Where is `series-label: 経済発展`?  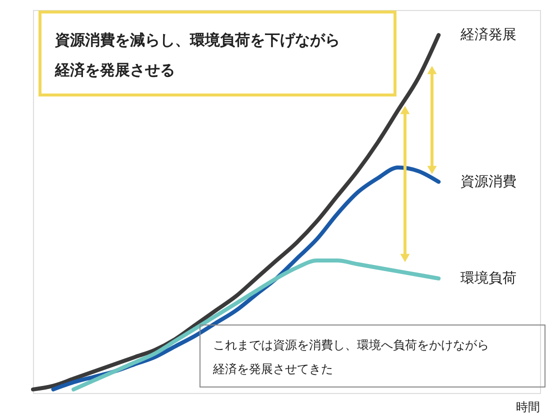 series-label: 経済発展 is located at coordinates (488, 35).